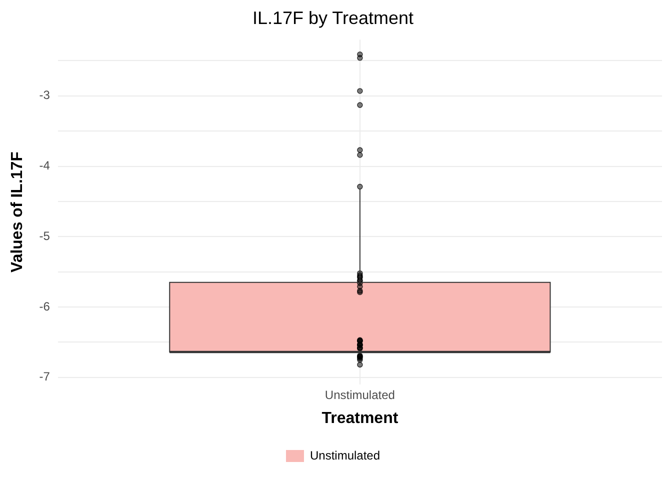 The image size is (672, 480). I want to click on y-tick-label: -3, so click(44, 95).